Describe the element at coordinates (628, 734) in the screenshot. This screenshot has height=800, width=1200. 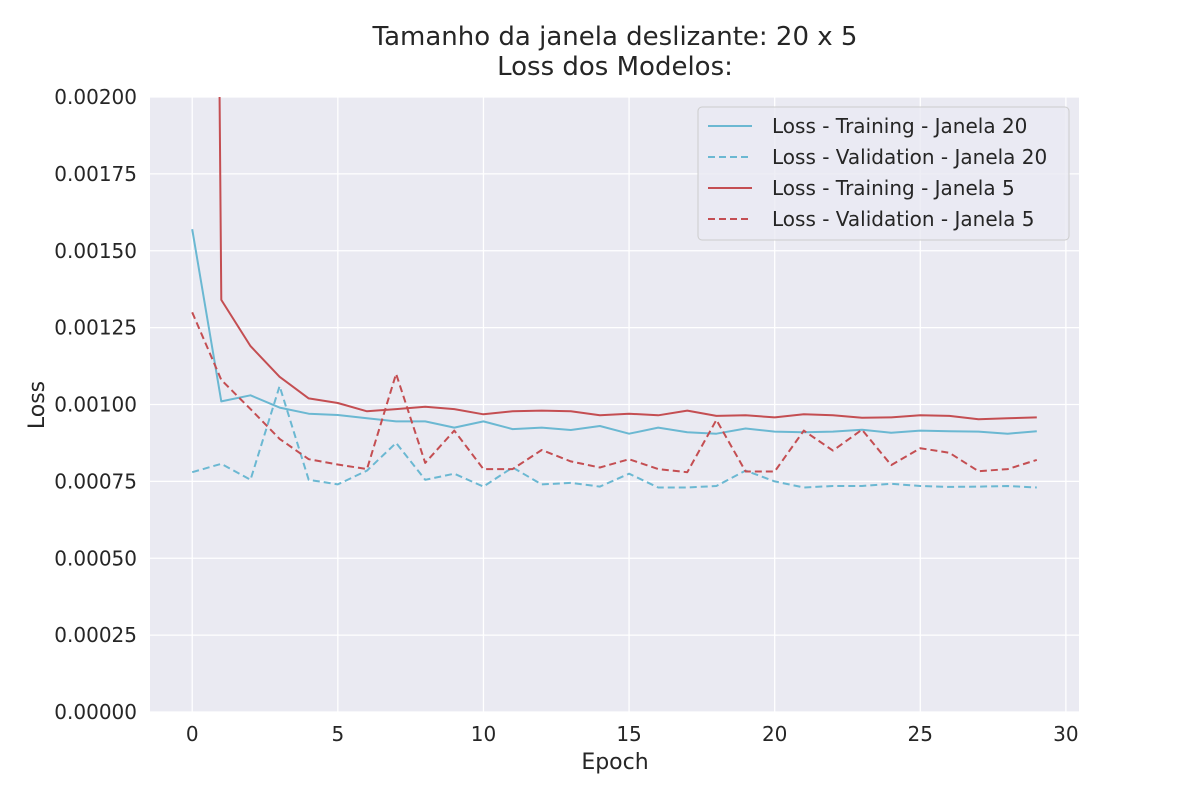
I see `x-tick-label: 15` at that location.